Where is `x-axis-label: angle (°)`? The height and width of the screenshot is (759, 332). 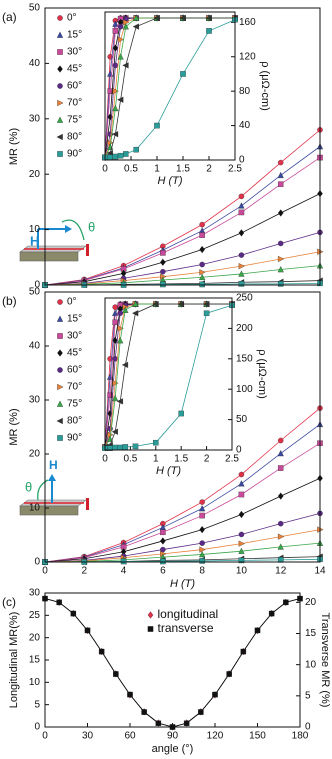 x-axis-label: angle (°) is located at coordinates (173, 749).